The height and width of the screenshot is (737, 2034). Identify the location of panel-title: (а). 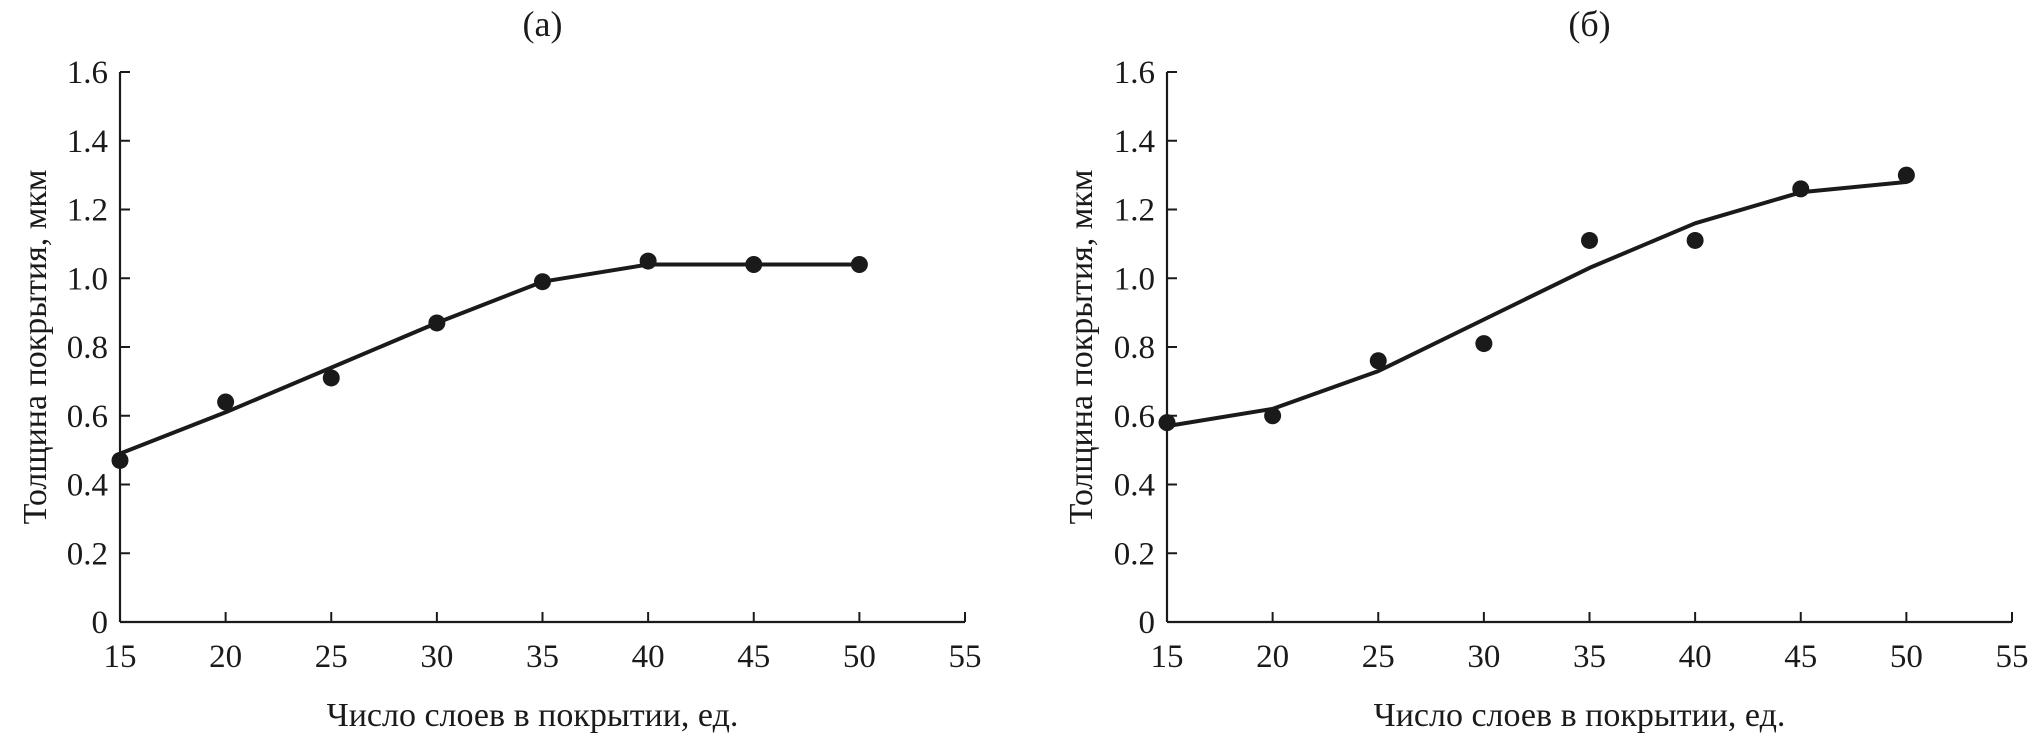
(543, 24).